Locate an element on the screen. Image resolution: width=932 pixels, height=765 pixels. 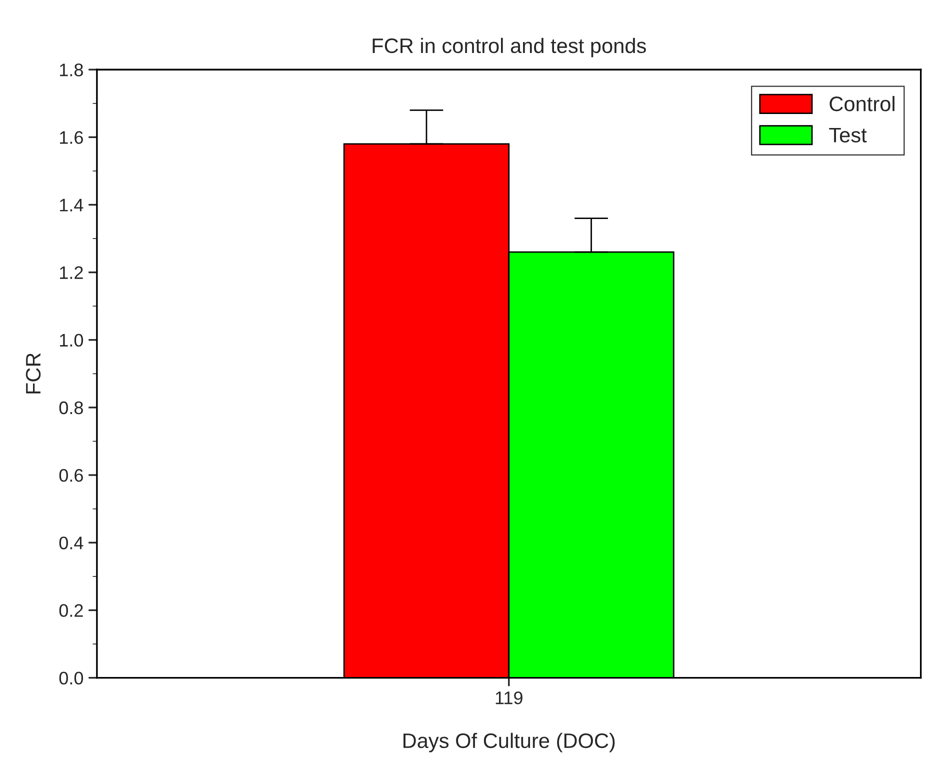
y-tick-label: 0.8 is located at coordinates (71, 407).